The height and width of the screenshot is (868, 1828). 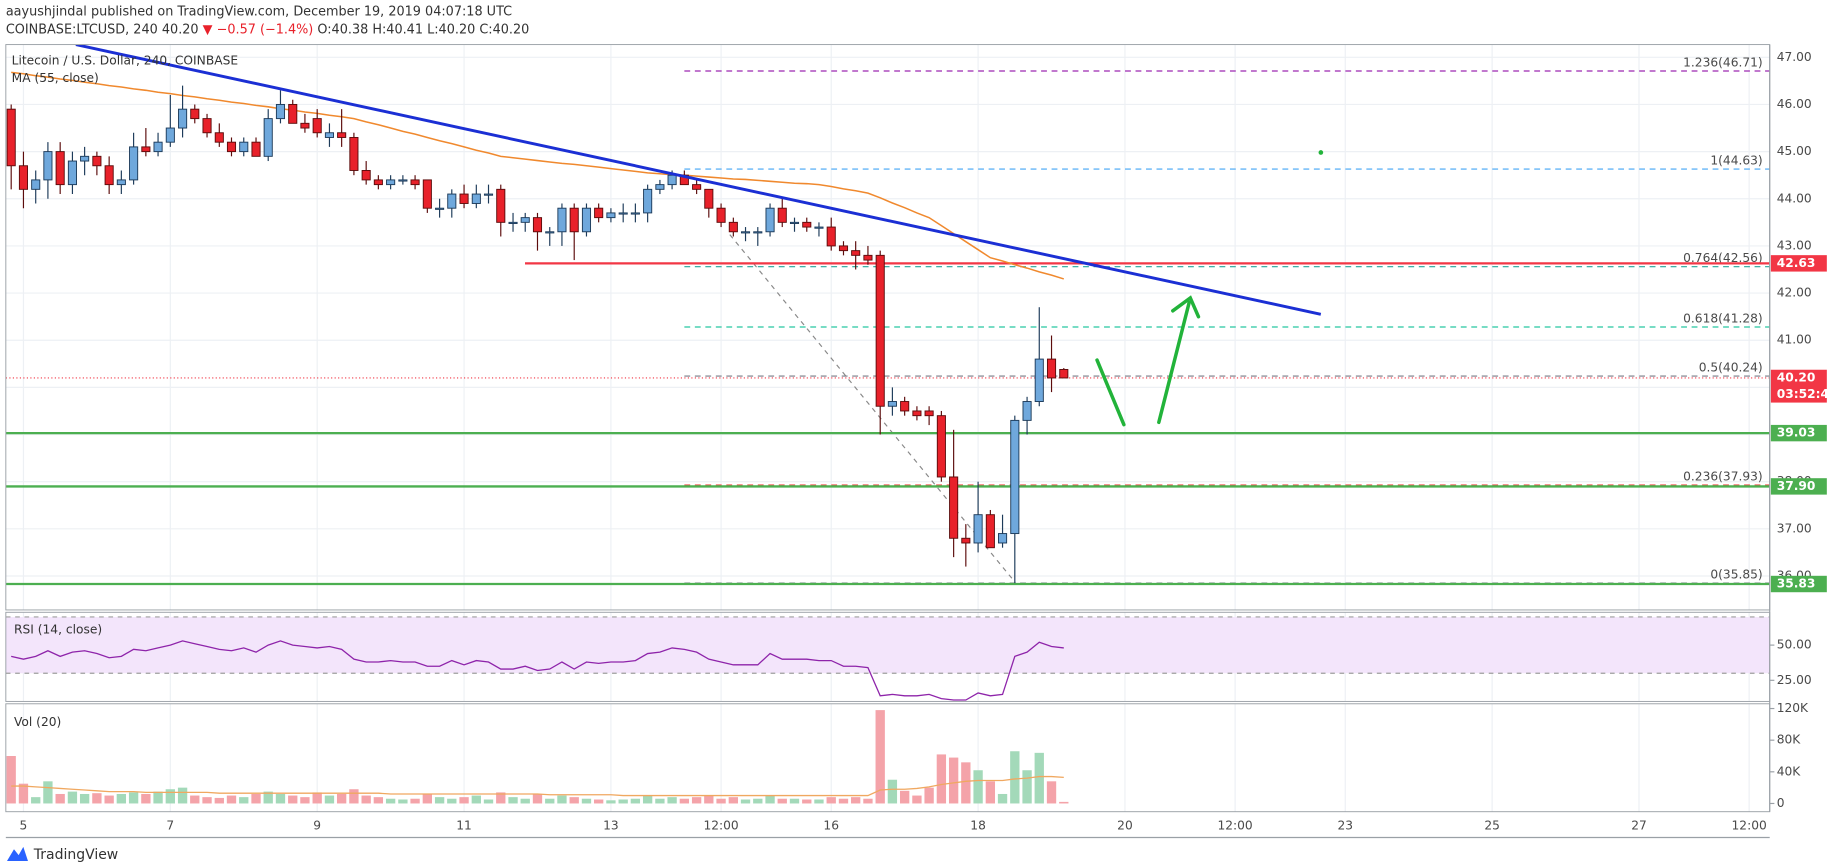 I want to click on x-tick-label: 13, so click(x=611, y=825).